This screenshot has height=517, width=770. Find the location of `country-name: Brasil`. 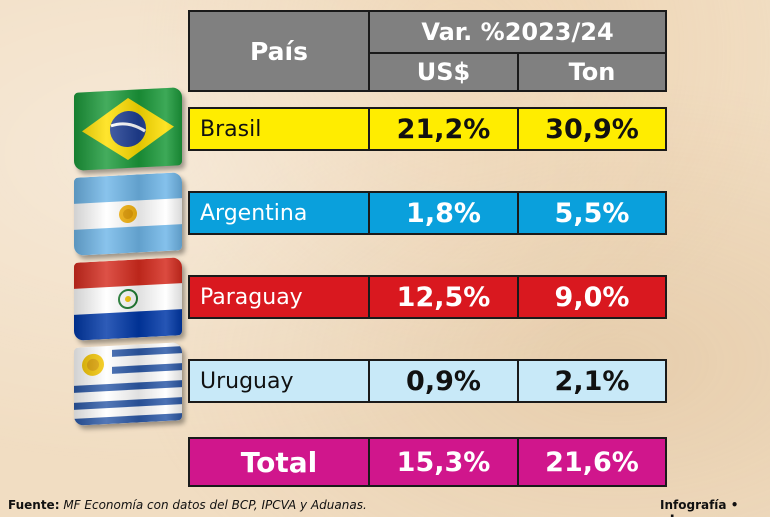

country-name: Brasil is located at coordinates (231, 129).